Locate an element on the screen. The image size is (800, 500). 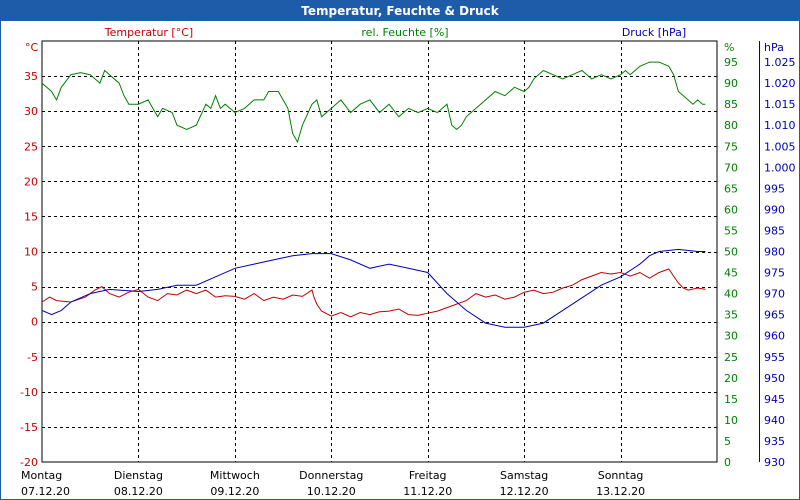
pressure-tick-label: 935 is located at coordinates (774, 441).